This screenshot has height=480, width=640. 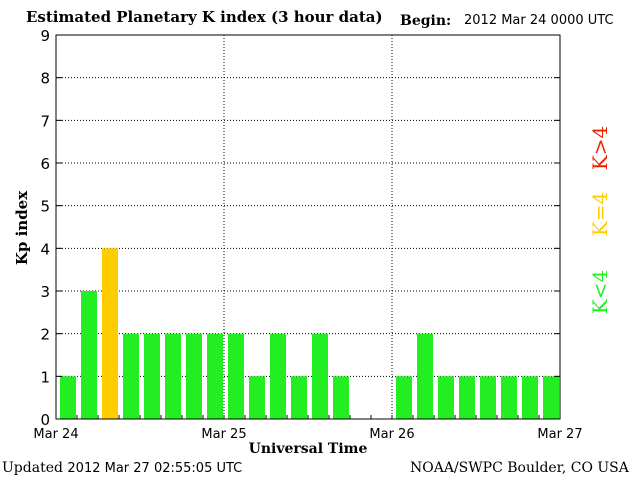 I want to click on y-axis-label: Kp index, so click(x=22, y=227).